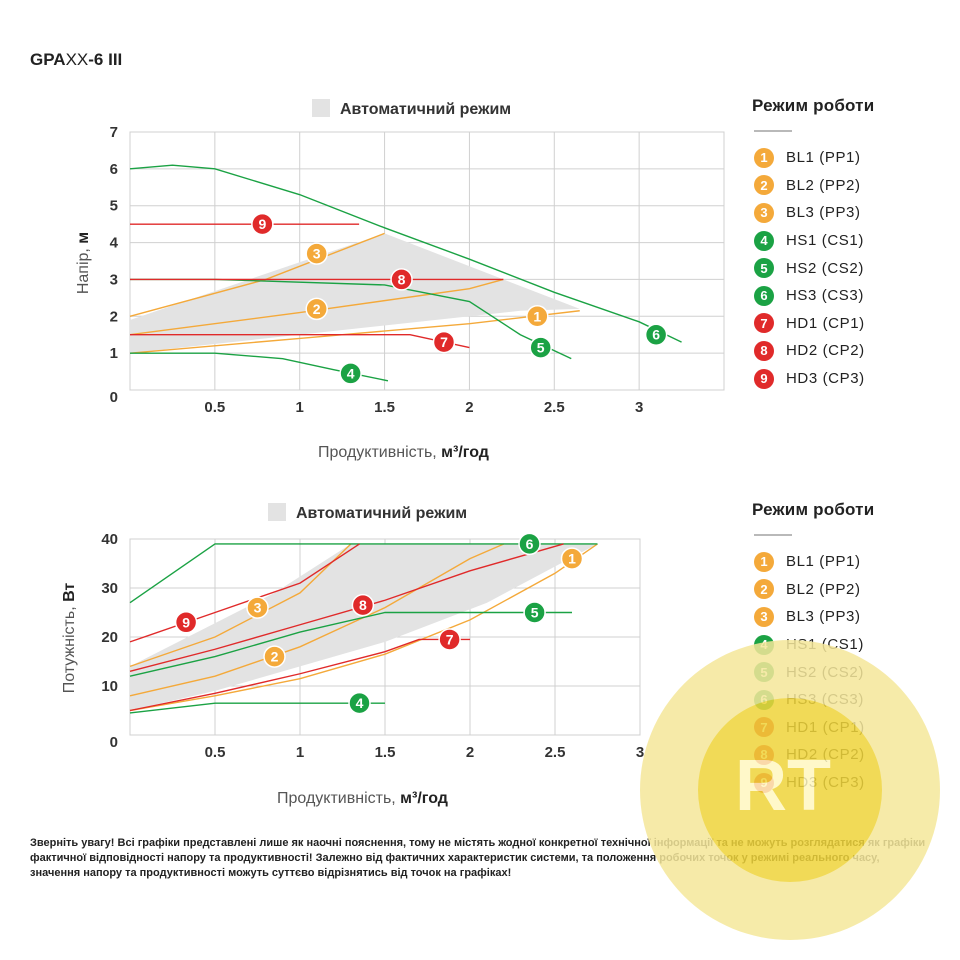  Describe the element at coordinates (338, 798) in the screenshot. I see `x-axis-label-text: Продуктивність,` at that location.